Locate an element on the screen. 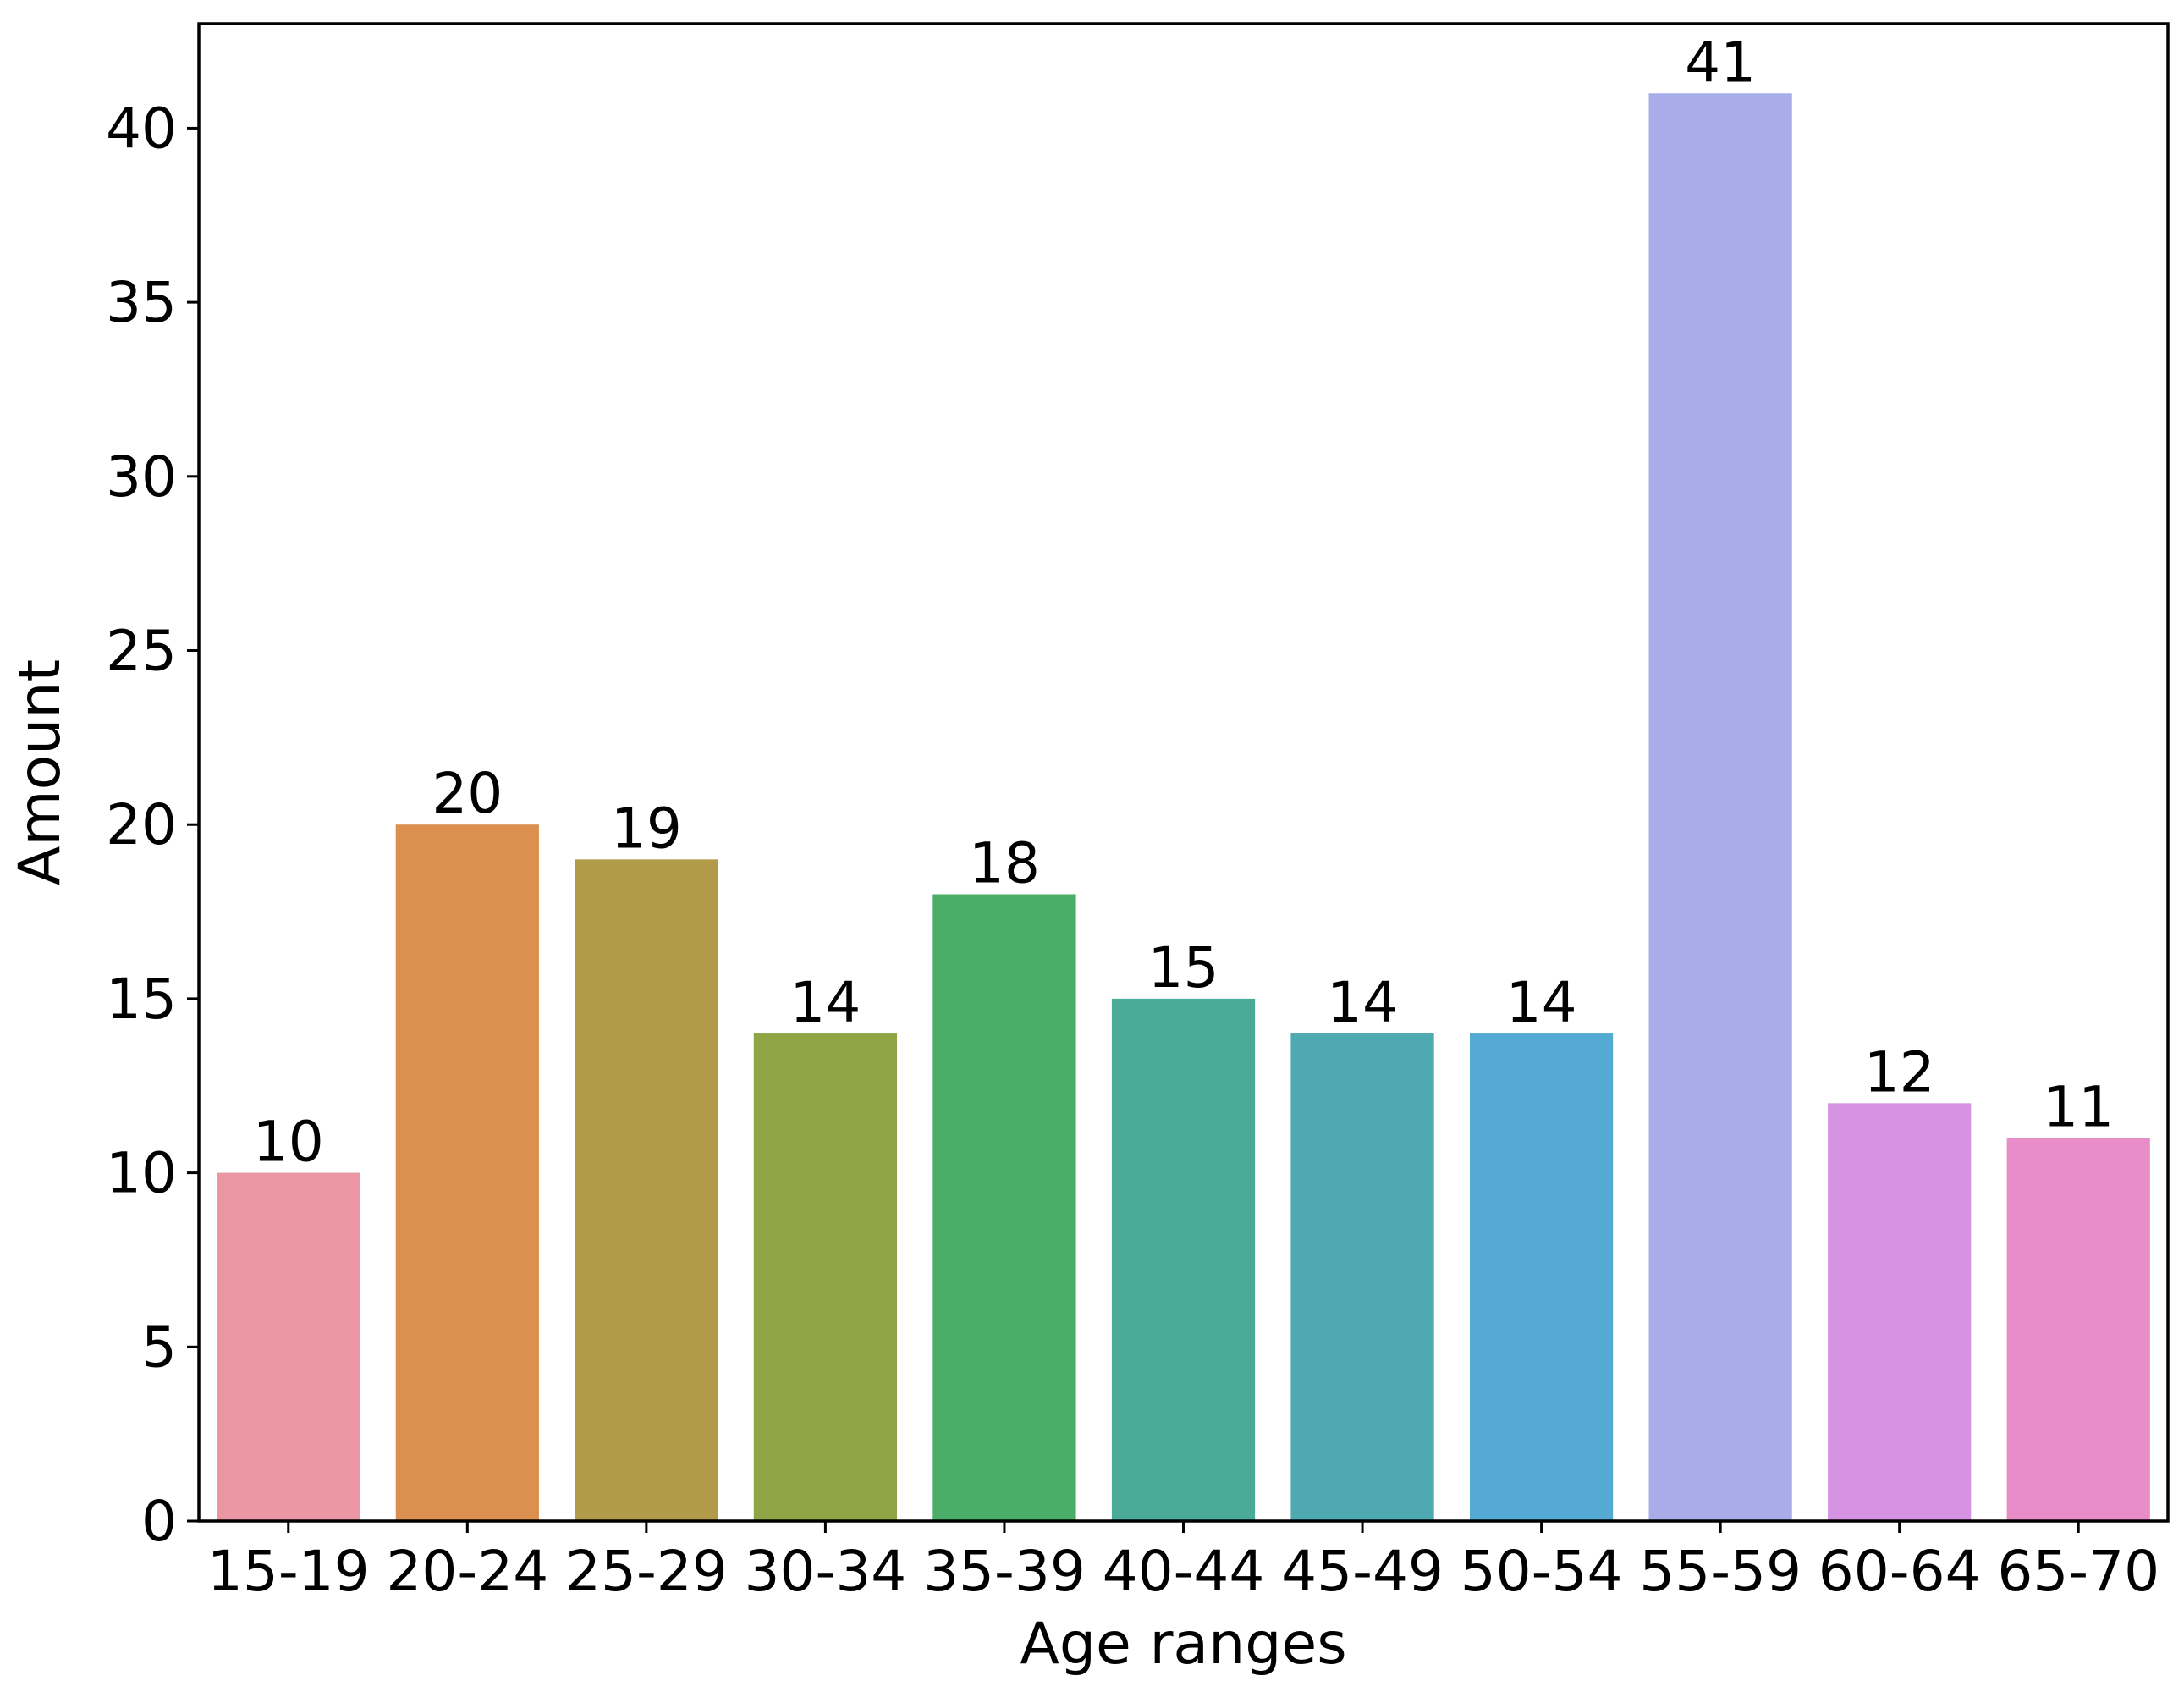 The width and height of the screenshot is (2184, 1692). data-label-45-49: 14 is located at coordinates (1362, 1002).